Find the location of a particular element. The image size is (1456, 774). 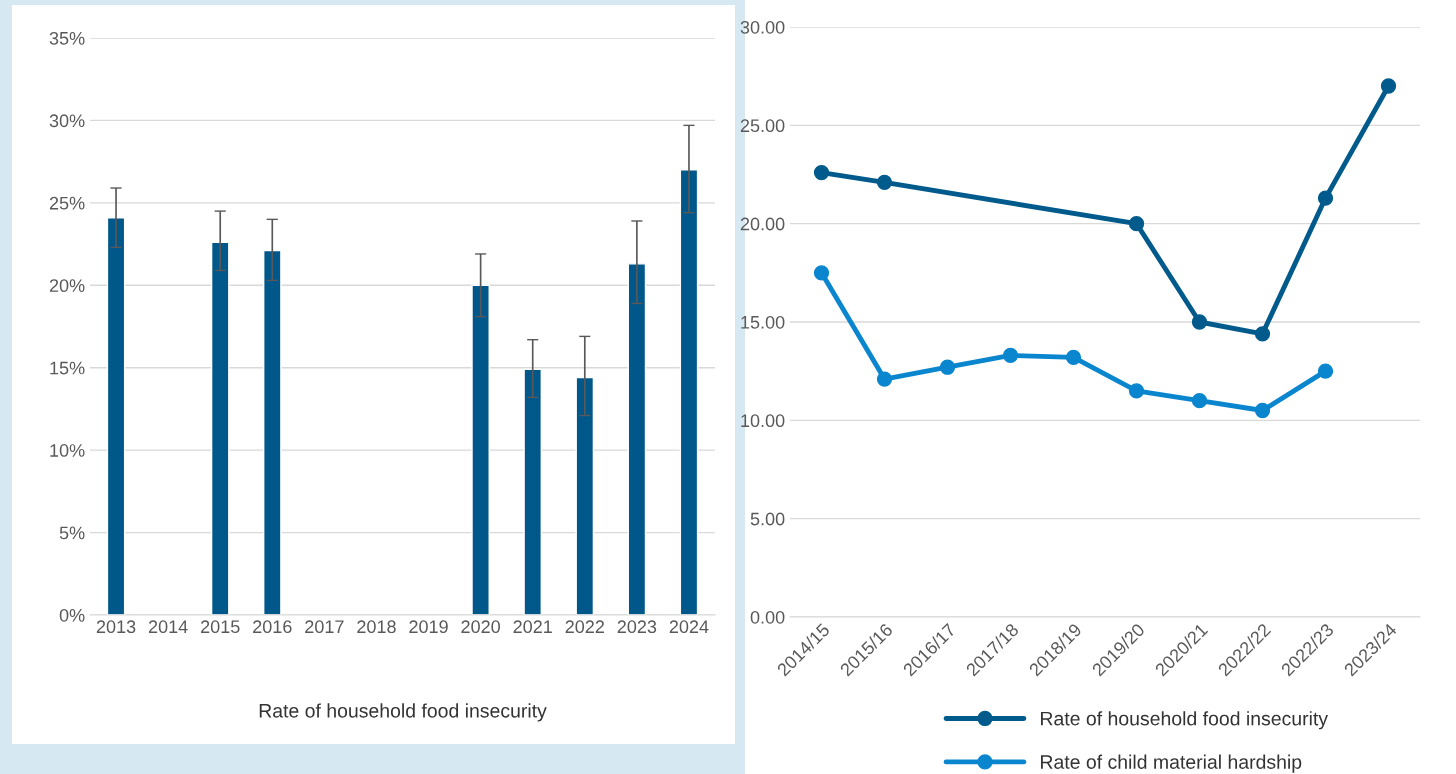

x-tick-label: 2024 is located at coordinates (689, 627).